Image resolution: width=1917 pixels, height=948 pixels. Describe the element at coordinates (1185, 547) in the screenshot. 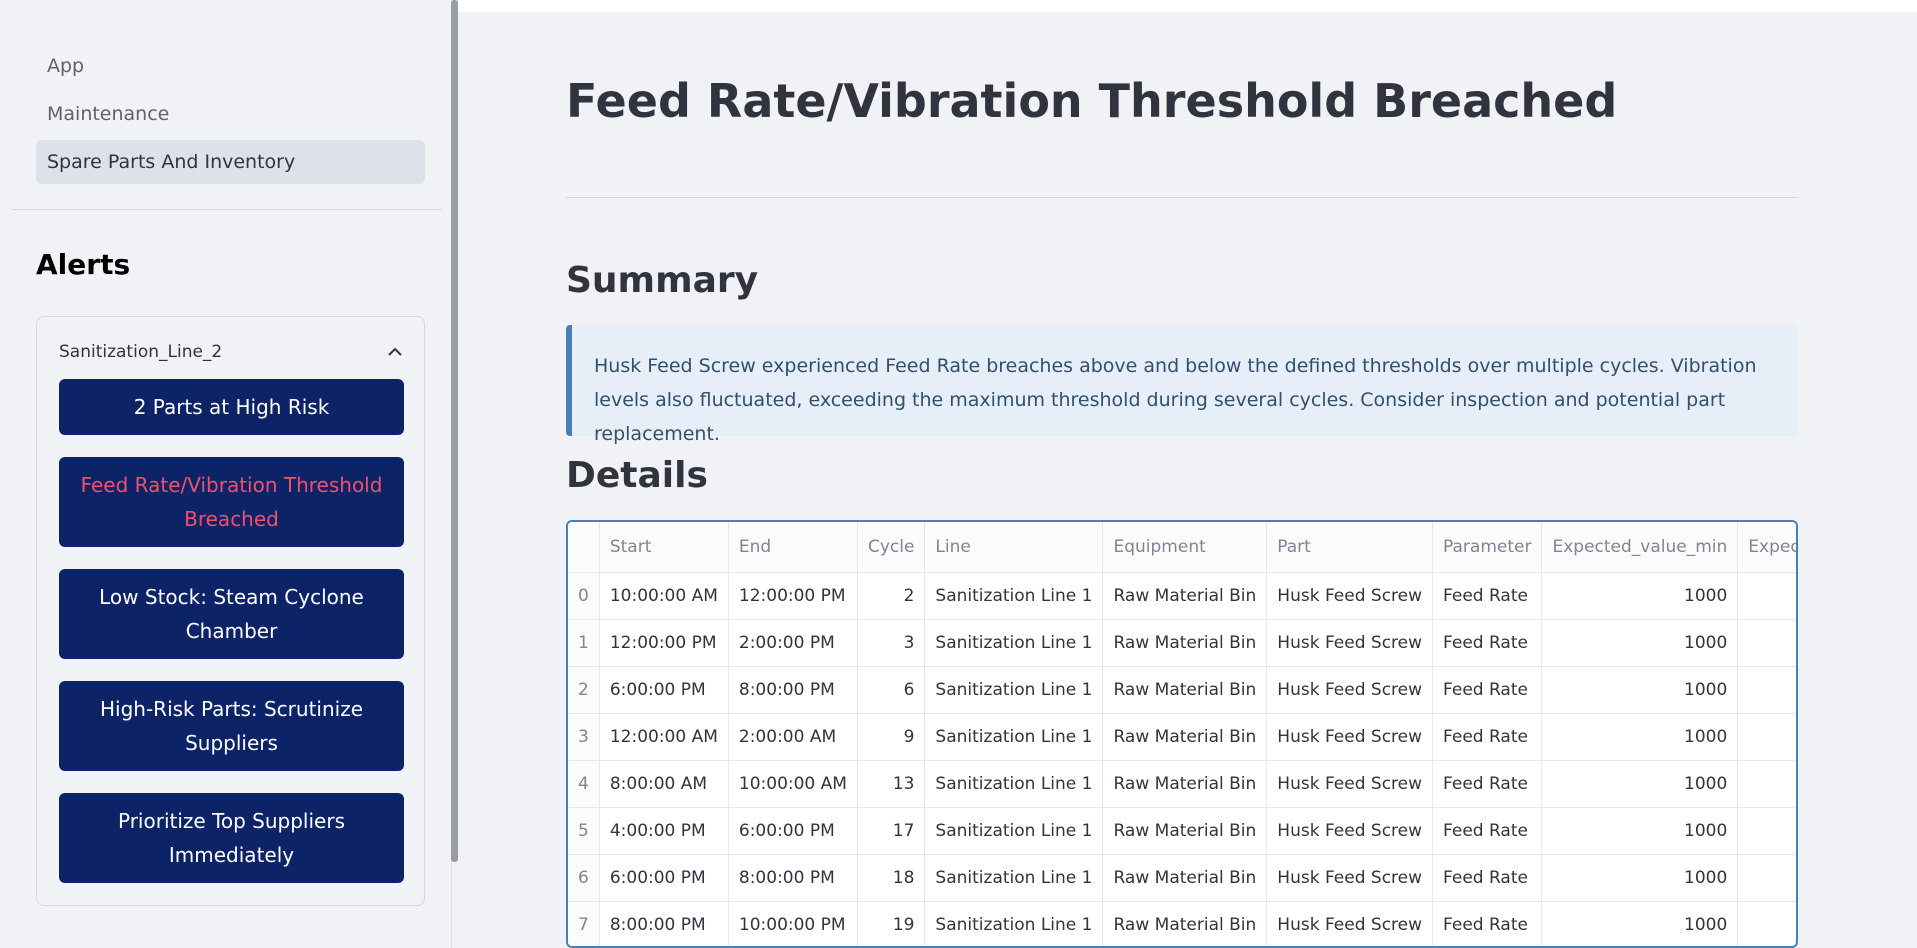

I see `column-header: Equipment` at that location.